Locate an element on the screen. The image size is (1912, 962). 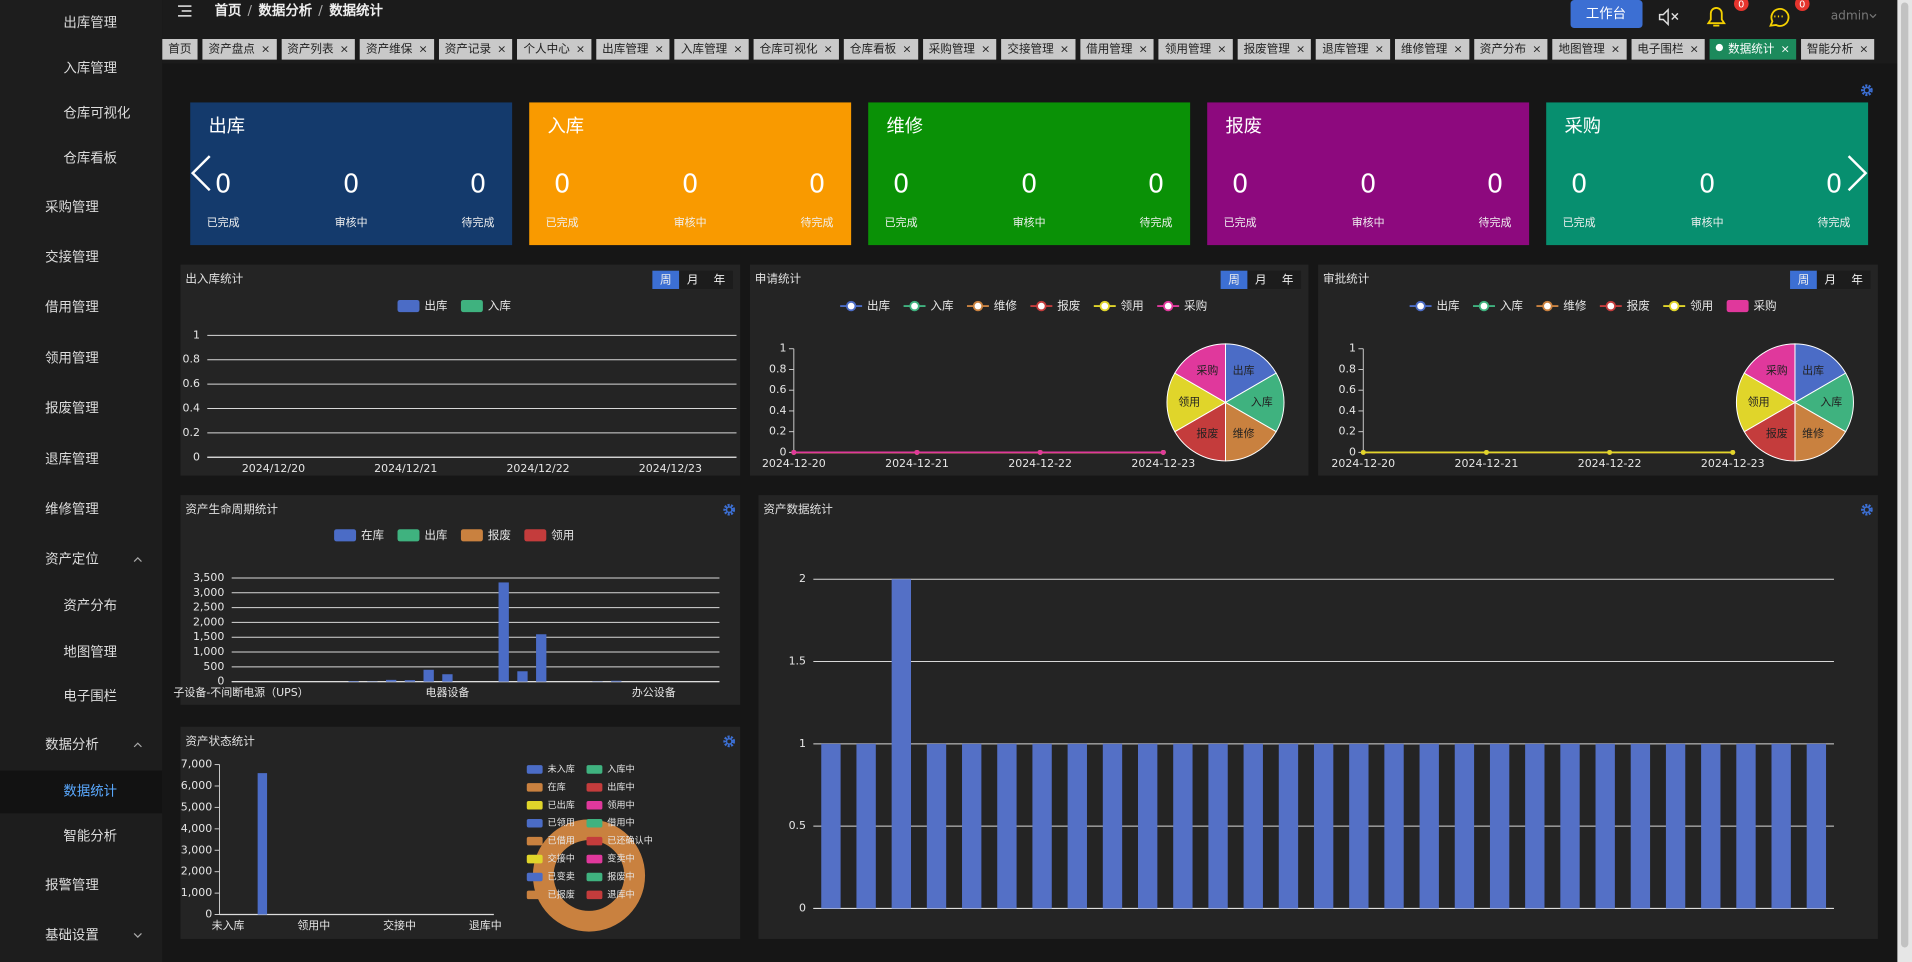
legend-label: 已变卖 is located at coordinates (561, 876).